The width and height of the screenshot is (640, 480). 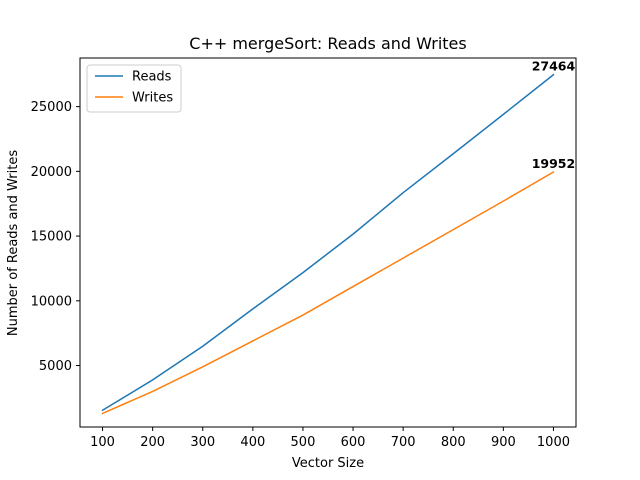 What do you see at coordinates (51, 172) in the screenshot?
I see `y-tick-label: 20000` at bounding box center [51, 172].